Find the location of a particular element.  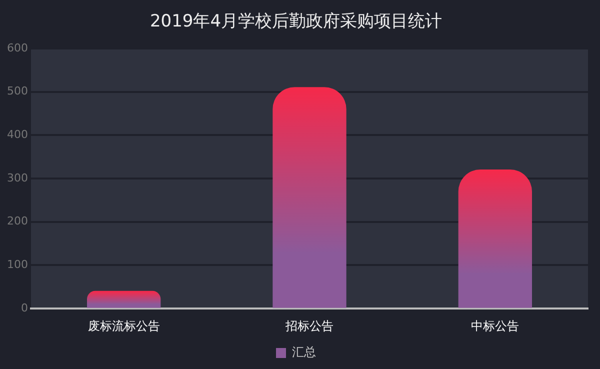

y-tick-label: 500 is located at coordinates (17, 91).